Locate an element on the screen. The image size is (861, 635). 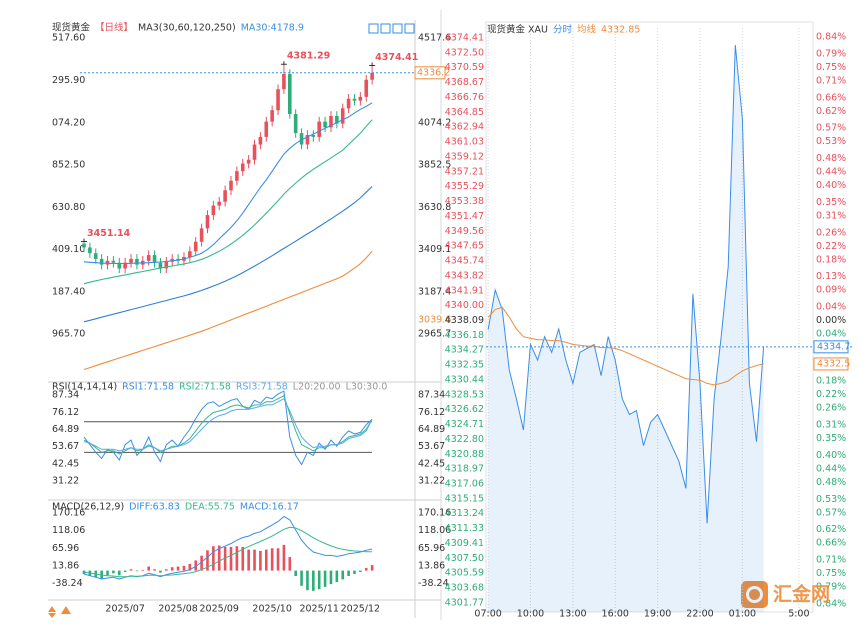
y2-tick-label: 0.44% is located at coordinates (831, 172).